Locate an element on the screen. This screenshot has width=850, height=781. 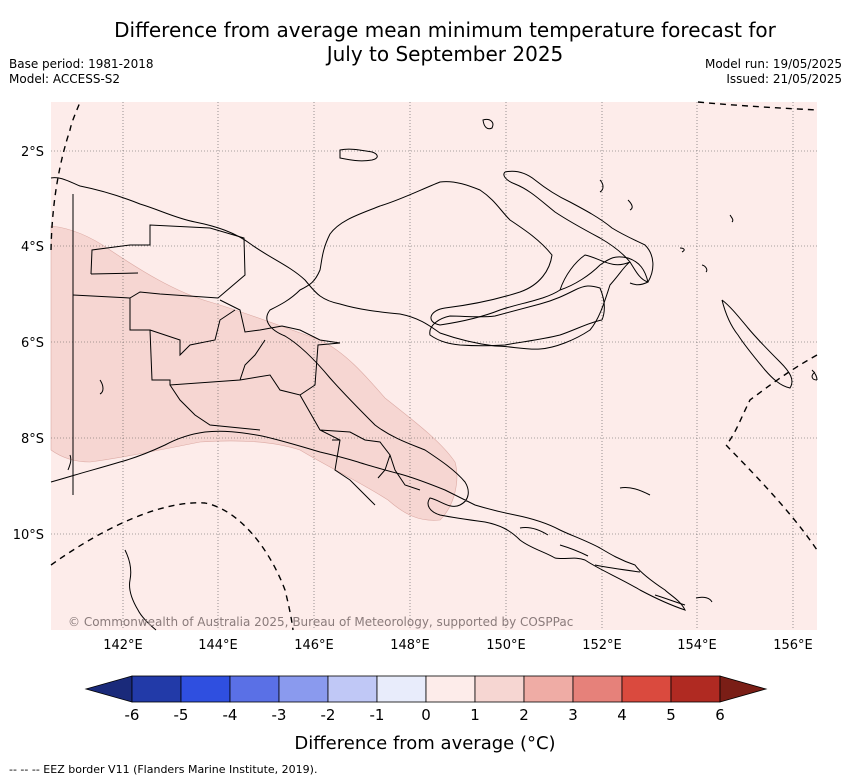
colorbar-tick-label: 2 is located at coordinates (524, 715).